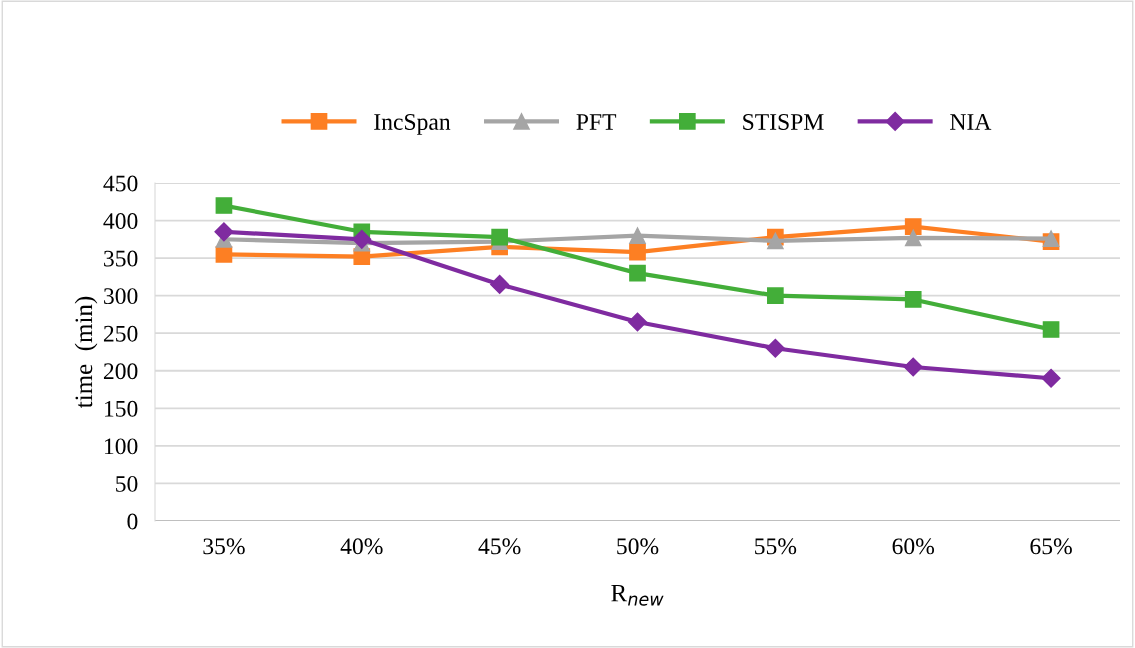 The image size is (1135, 648). What do you see at coordinates (86, 352) in the screenshot?
I see `y-axis-title: time (min)` at bounding box center [86, 352].